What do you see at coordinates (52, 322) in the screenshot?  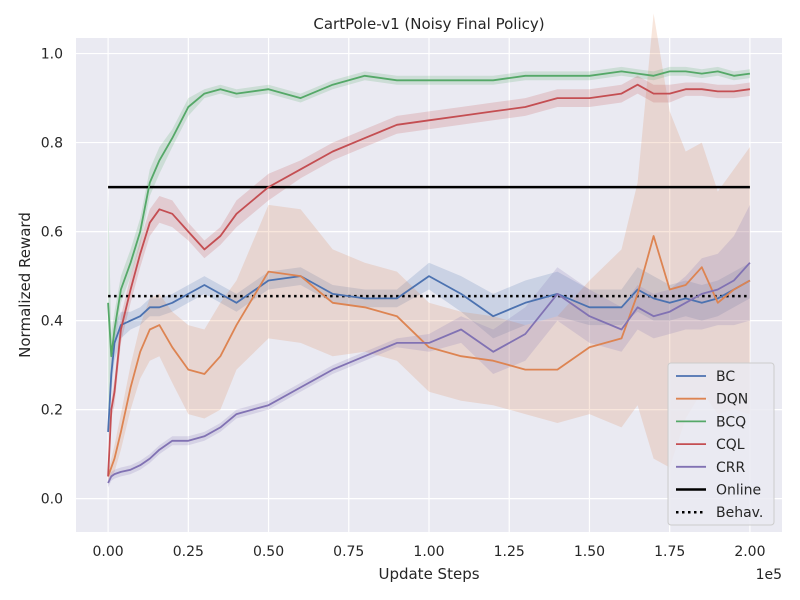 I see `y-tick-label: 0.4` at bounding box center [52, 322].